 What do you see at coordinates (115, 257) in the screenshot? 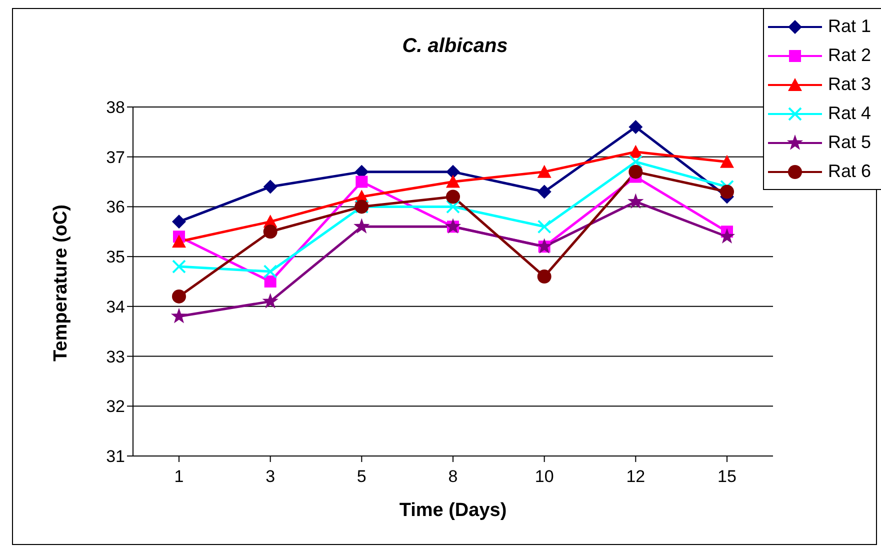
I see `y-tick-label: 35` at bounding box center [115, 257].